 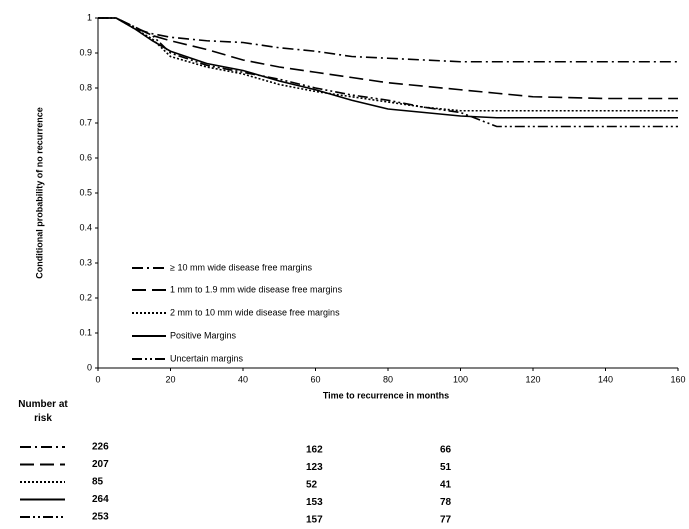 What do you see at coordinates (85, 227) in the screenshot?
I see `y-tick-label: 0.4` at bounding box center [85, 227].